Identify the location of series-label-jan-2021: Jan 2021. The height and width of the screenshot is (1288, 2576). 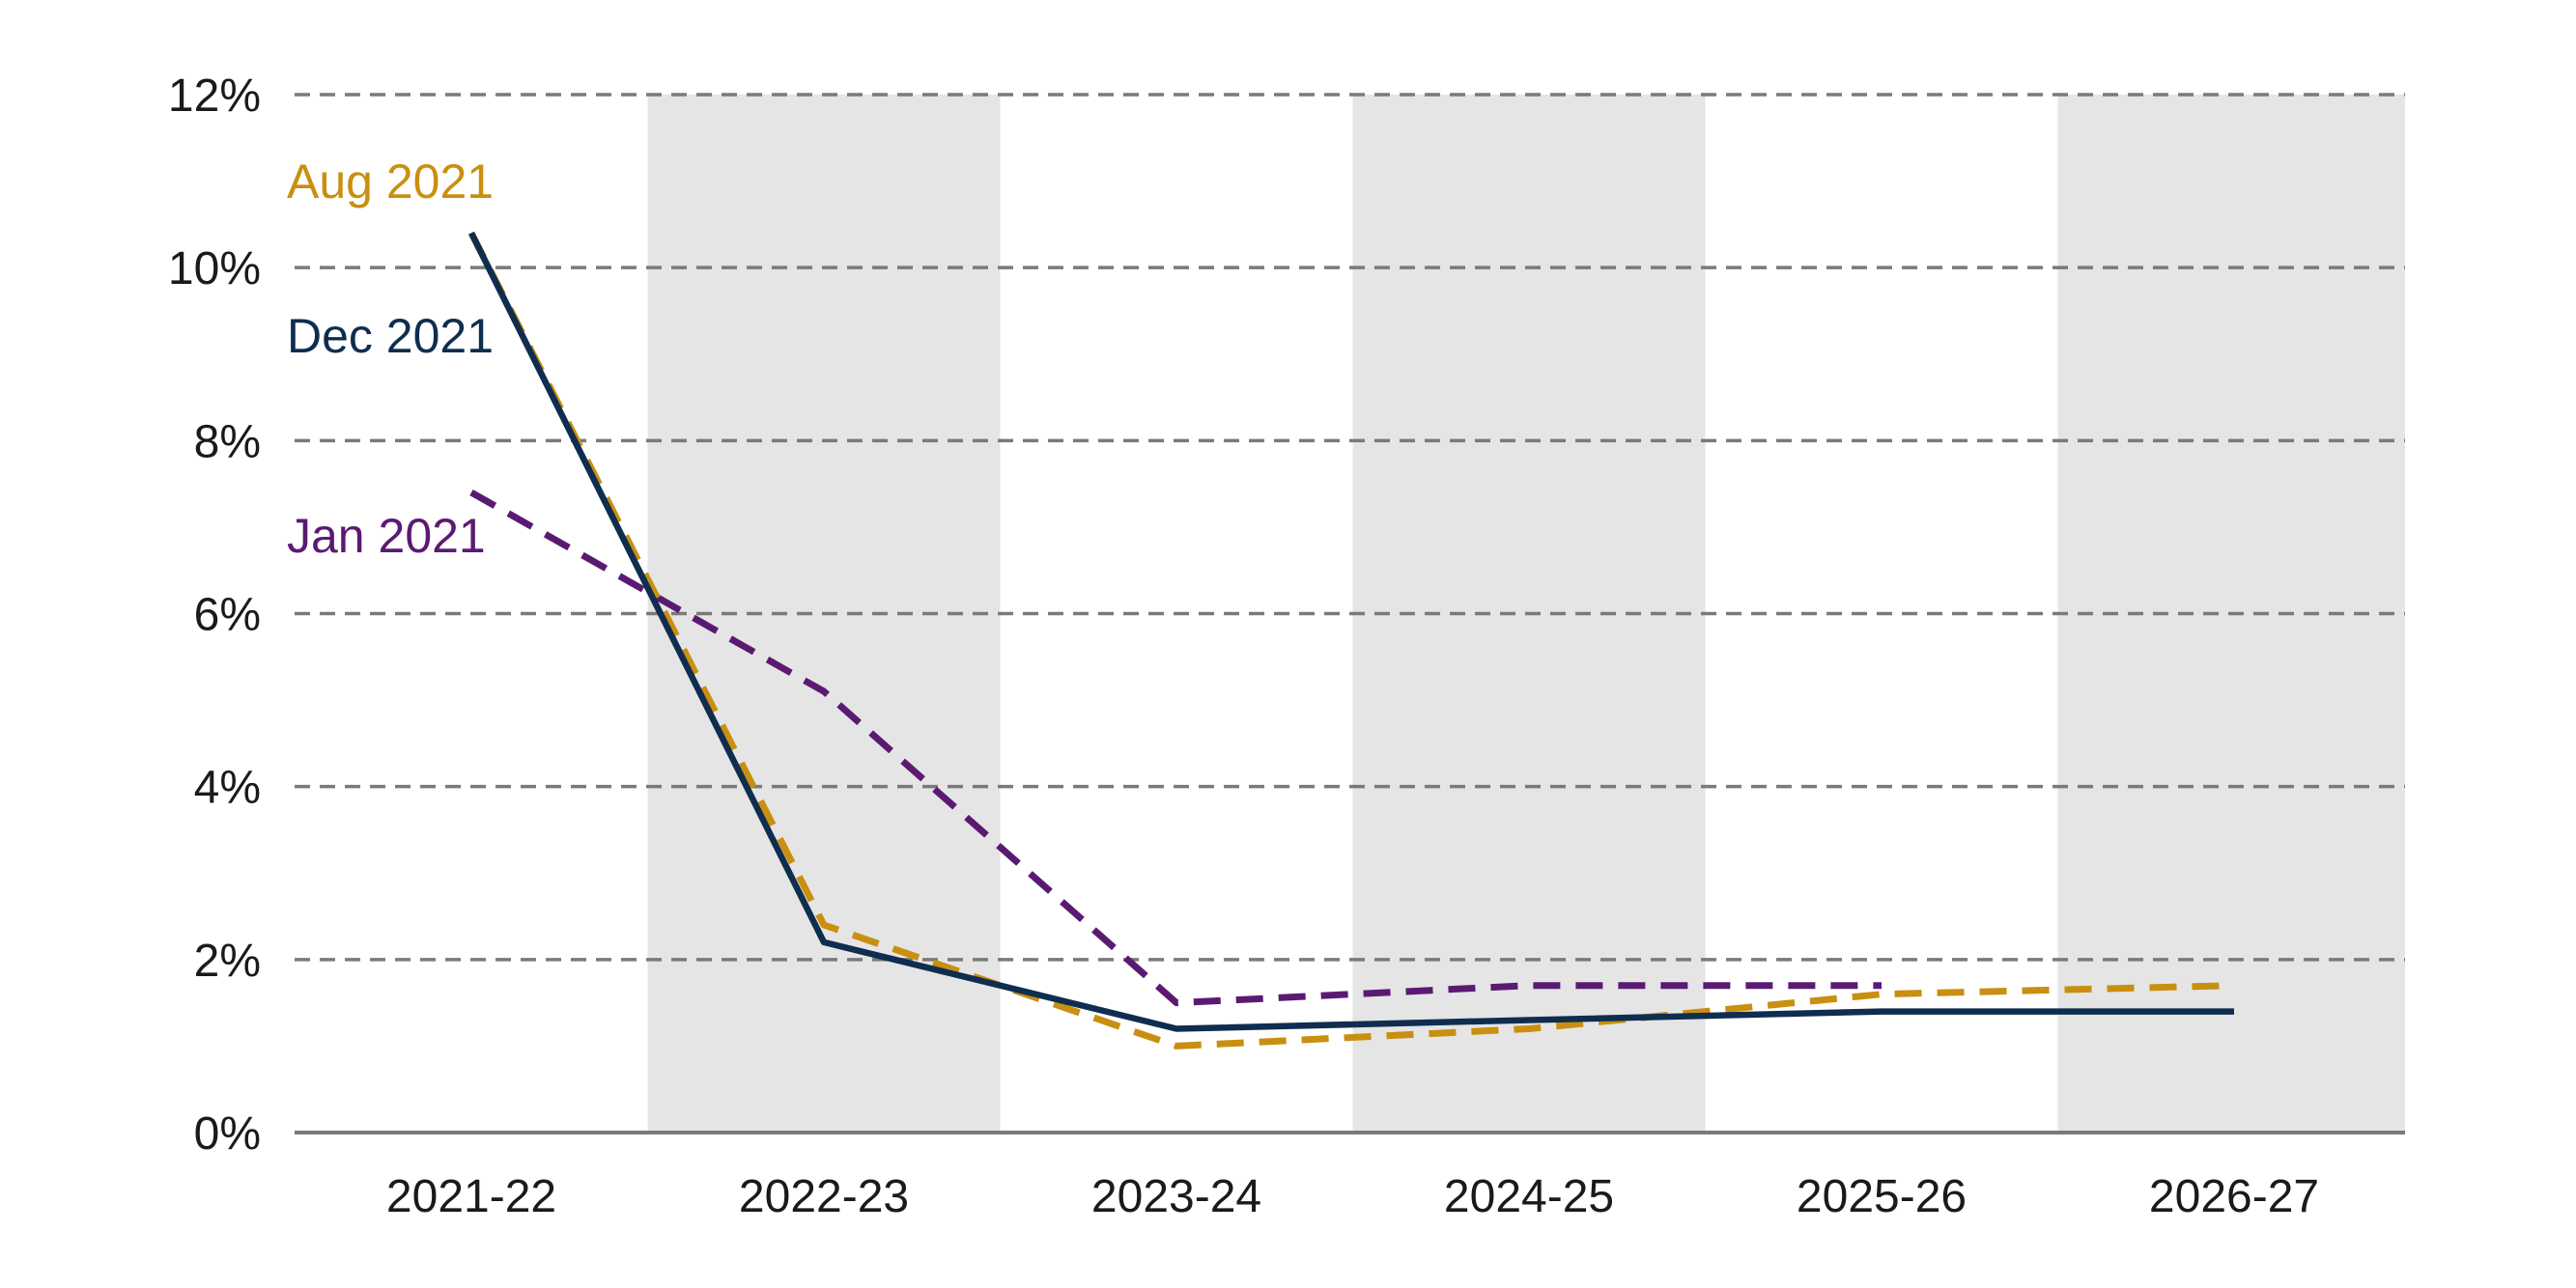
(386, 536).